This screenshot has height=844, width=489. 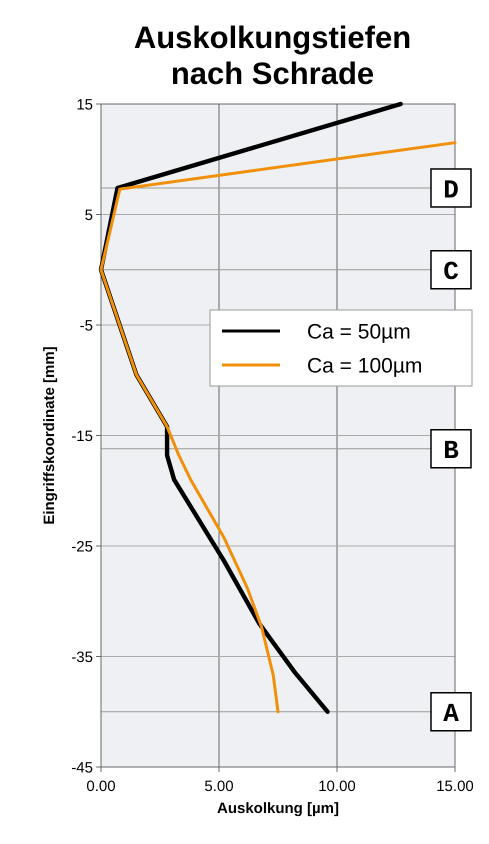 I want to click on x-tick-label: 0.00, so click(x=101, y=786).